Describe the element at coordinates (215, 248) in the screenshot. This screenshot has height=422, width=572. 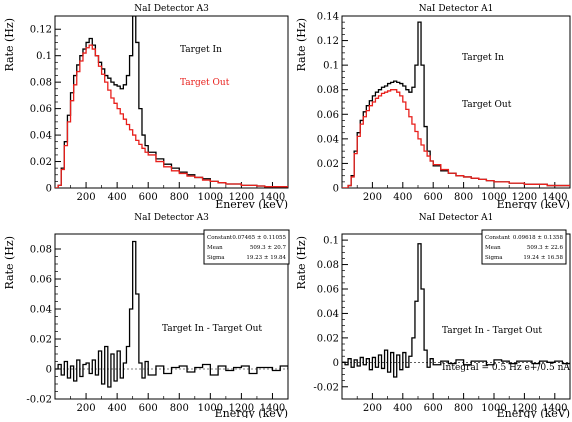
I see `stats-label: Mean` at that location.